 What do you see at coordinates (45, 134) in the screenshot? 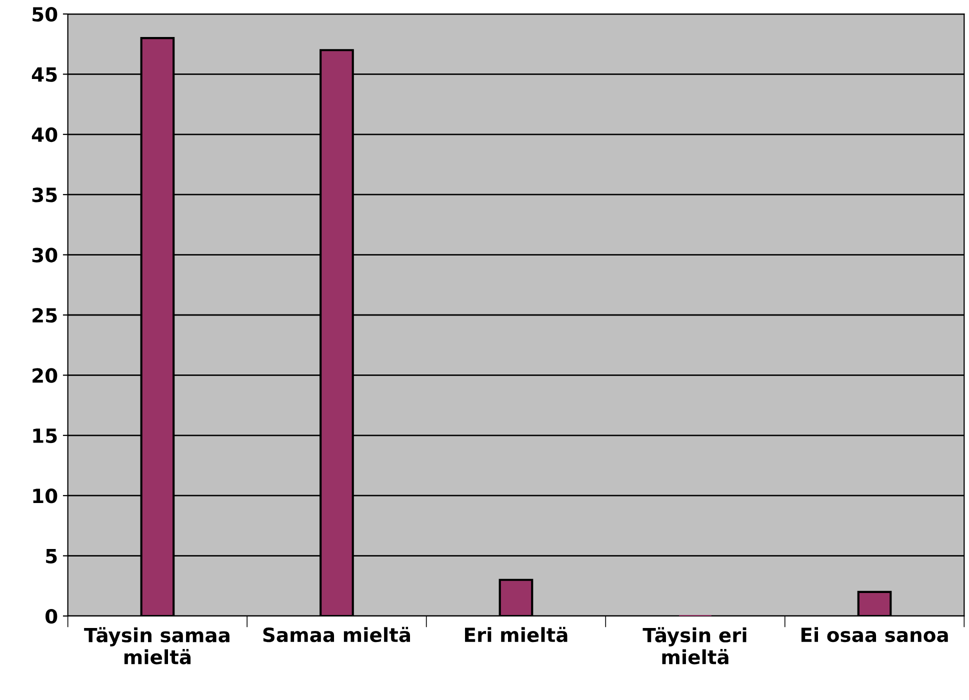
I see `y-tick-label: 40` at bounding box center [45, 134].